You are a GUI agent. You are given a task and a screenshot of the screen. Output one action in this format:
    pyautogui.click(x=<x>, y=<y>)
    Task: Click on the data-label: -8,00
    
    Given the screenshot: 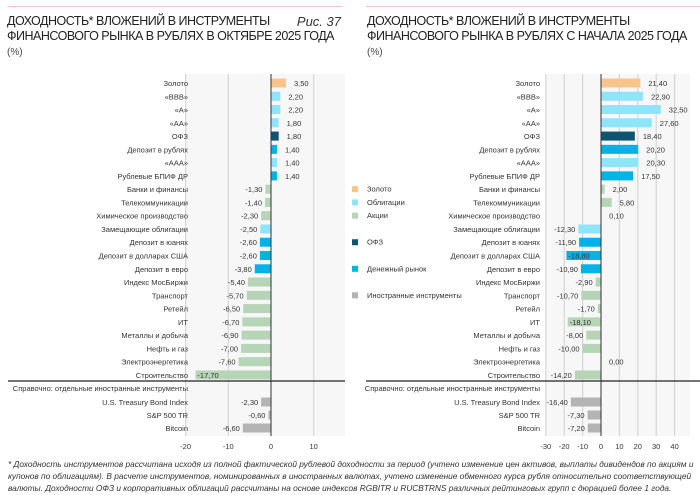 What is the action you would take?
    pyautogui.click(x=574, y=335)
    